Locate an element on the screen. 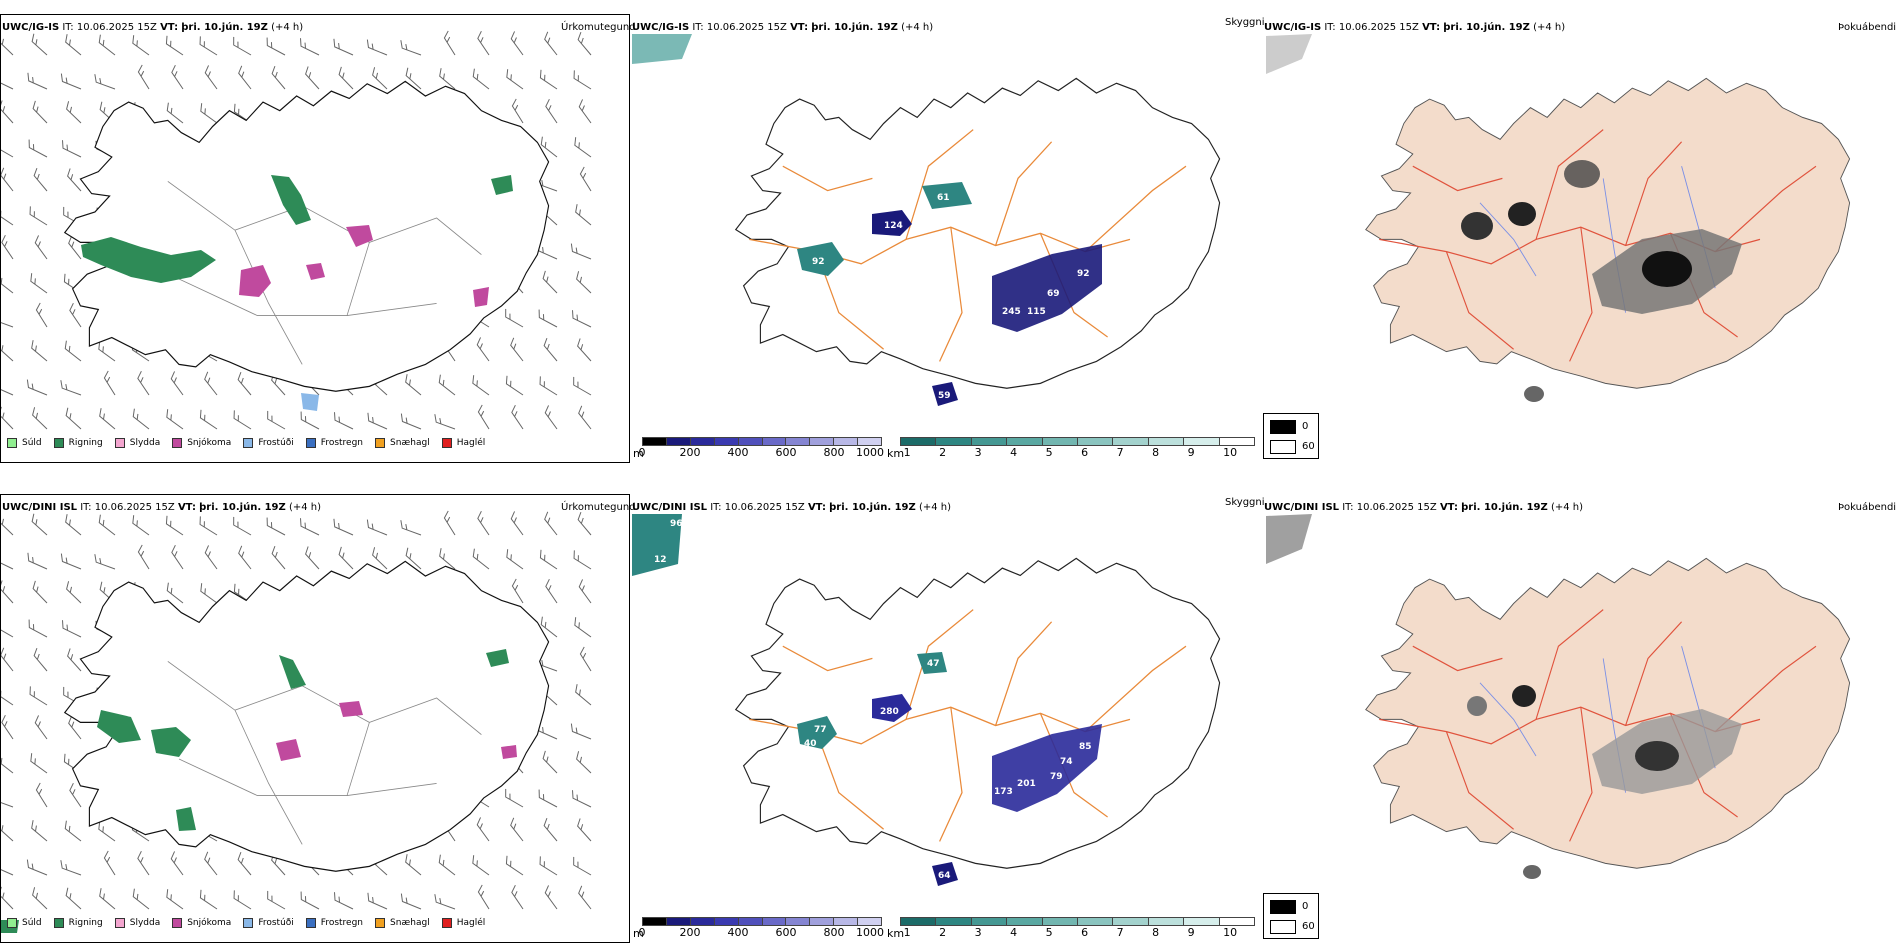 The image size is (1900, 950). visibility-colorbar: 1 2 3 4 5 6 7 8 9 10 is located at coordinates (1077, 928).